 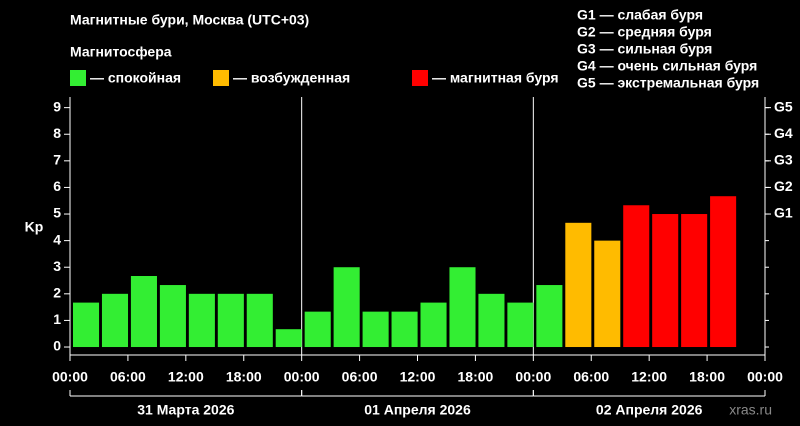 I want to click on legend-label: — возбужденная, so click(x=291, y=78).